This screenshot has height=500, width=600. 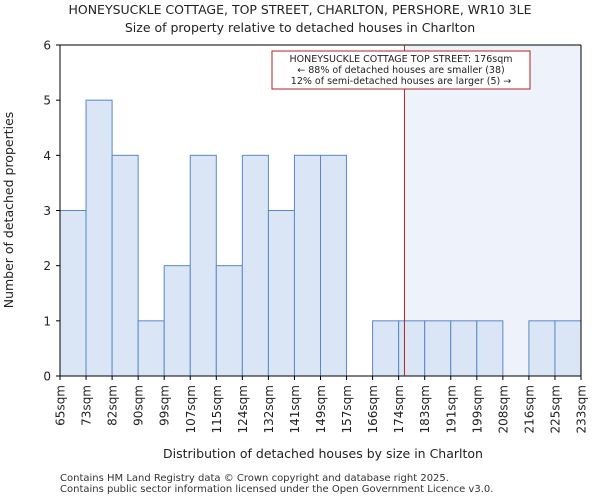 I want to click on x-tick-label: 124sqm, so click(x=243, y=409).